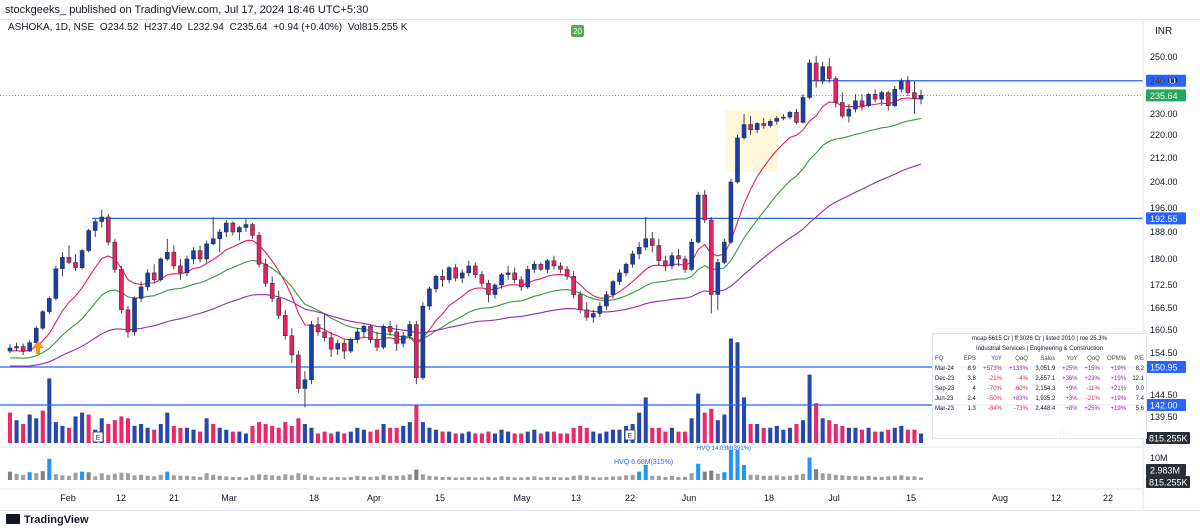 Image resolution: width=1200 pixels, height=528 pixels. Describe the element at coordinates (969, 359) in the screenshot. I see `table-column-header: EPS` at that location.